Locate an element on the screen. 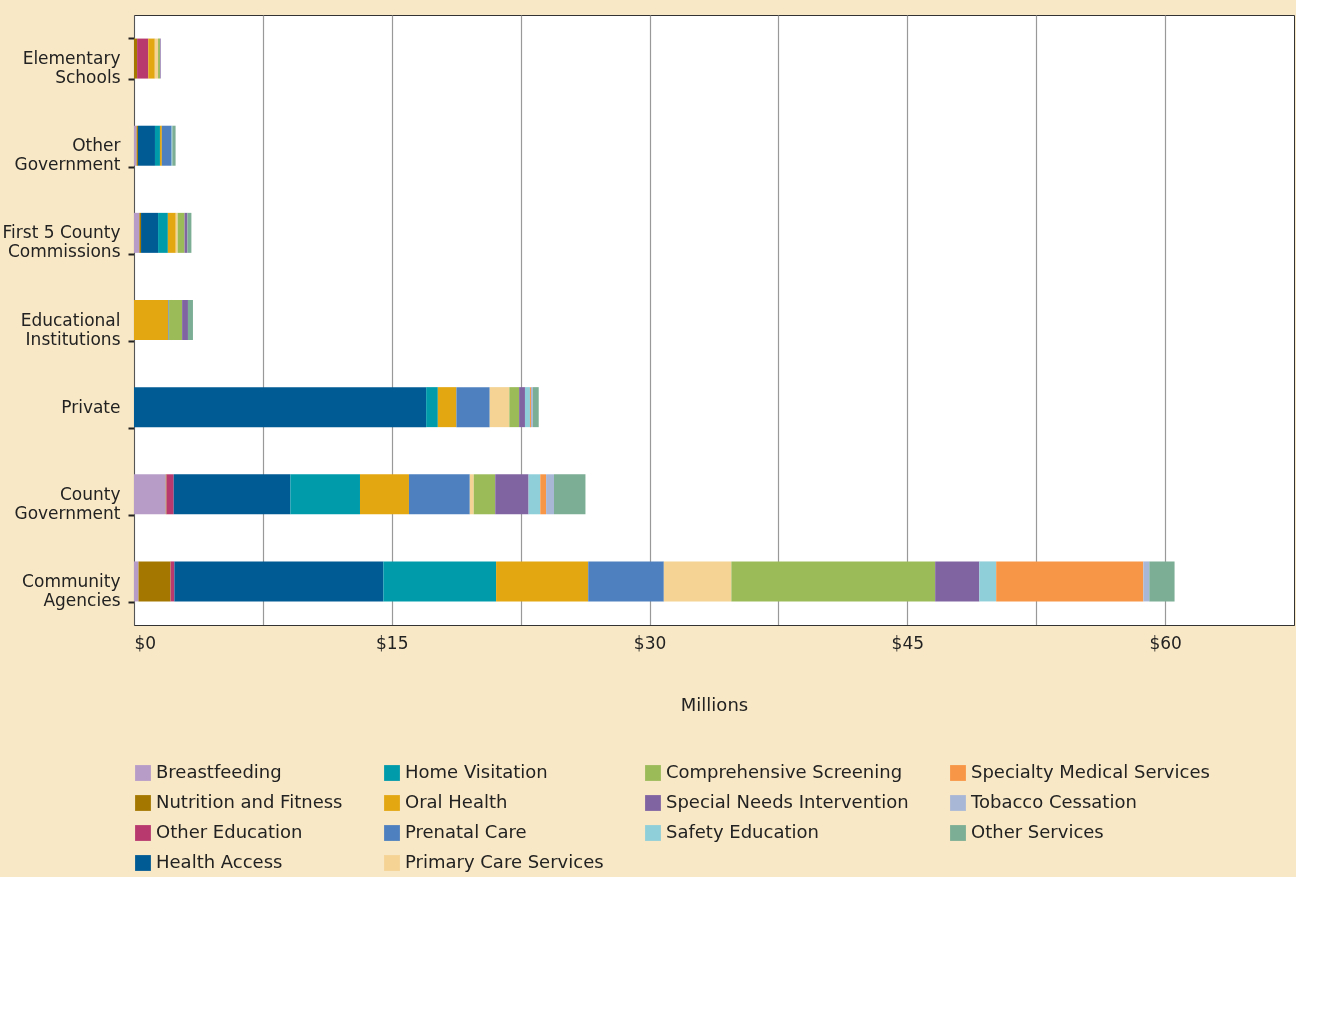 This screenshot has height=1022, width=1320. x-tick-label: $45 is located at coordinates (908, 642).